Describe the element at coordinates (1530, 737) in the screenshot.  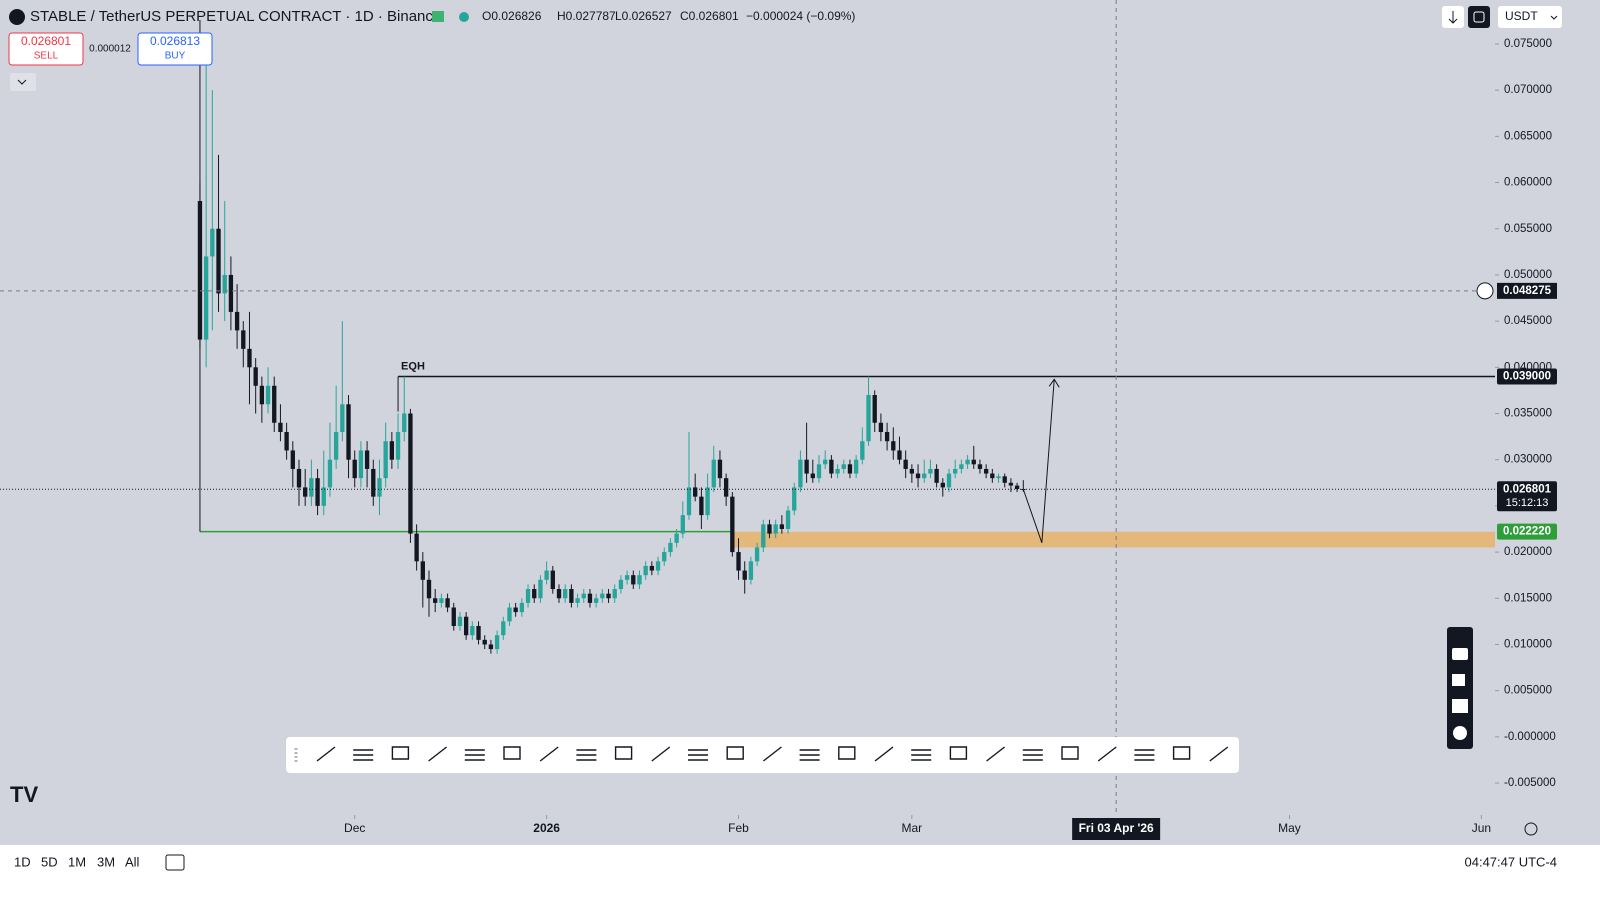
I see `y-tick-label: -0.000000` at that location.